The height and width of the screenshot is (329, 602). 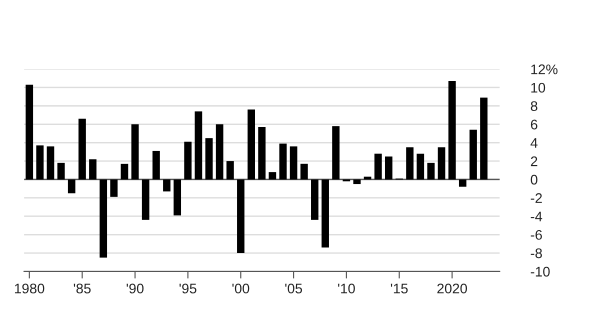 What do you see at coordinates (536, 235) in the screenshot?
I see `y-tick-label: -6` at bounding box center [536, 235].